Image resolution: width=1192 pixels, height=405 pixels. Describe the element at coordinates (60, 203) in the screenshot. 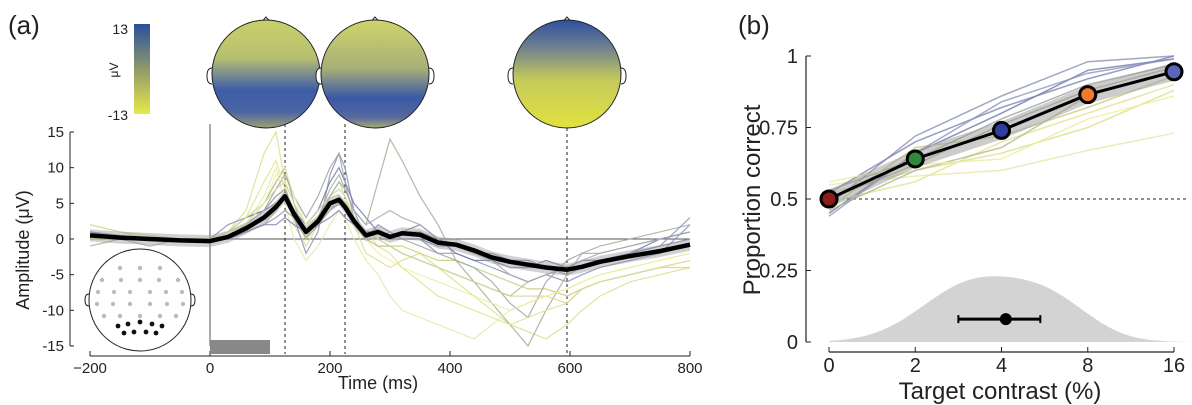

I see `erp-ytick-label: 5` at that location.